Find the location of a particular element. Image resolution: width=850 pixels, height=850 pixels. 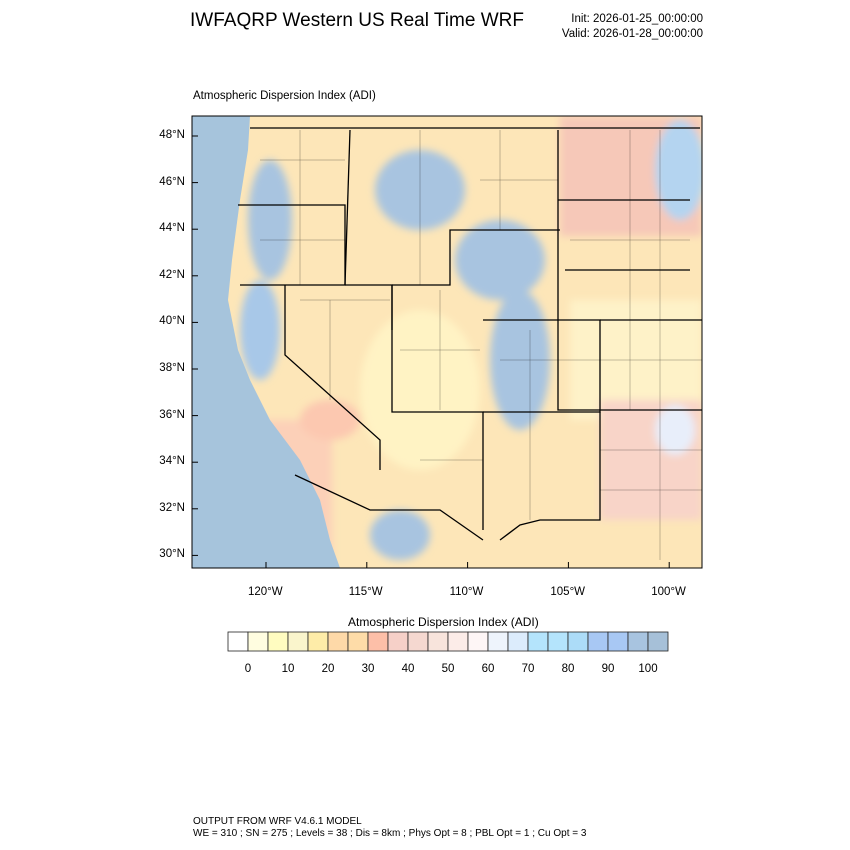

colorbar-label: 40 is located at coordinates (408, 669).